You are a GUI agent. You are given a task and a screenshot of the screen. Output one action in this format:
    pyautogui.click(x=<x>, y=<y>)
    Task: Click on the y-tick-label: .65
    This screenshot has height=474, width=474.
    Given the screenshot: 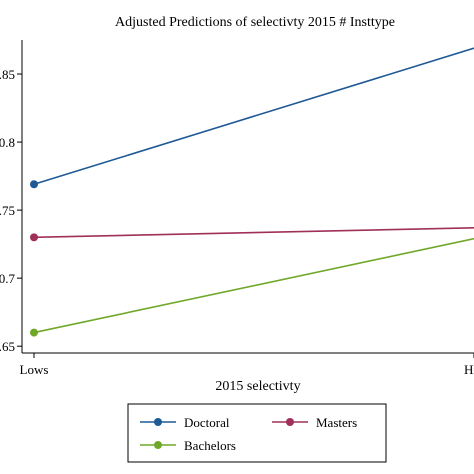 What is the action you would take?
    pyautogui.click(x=7, y=346)
    